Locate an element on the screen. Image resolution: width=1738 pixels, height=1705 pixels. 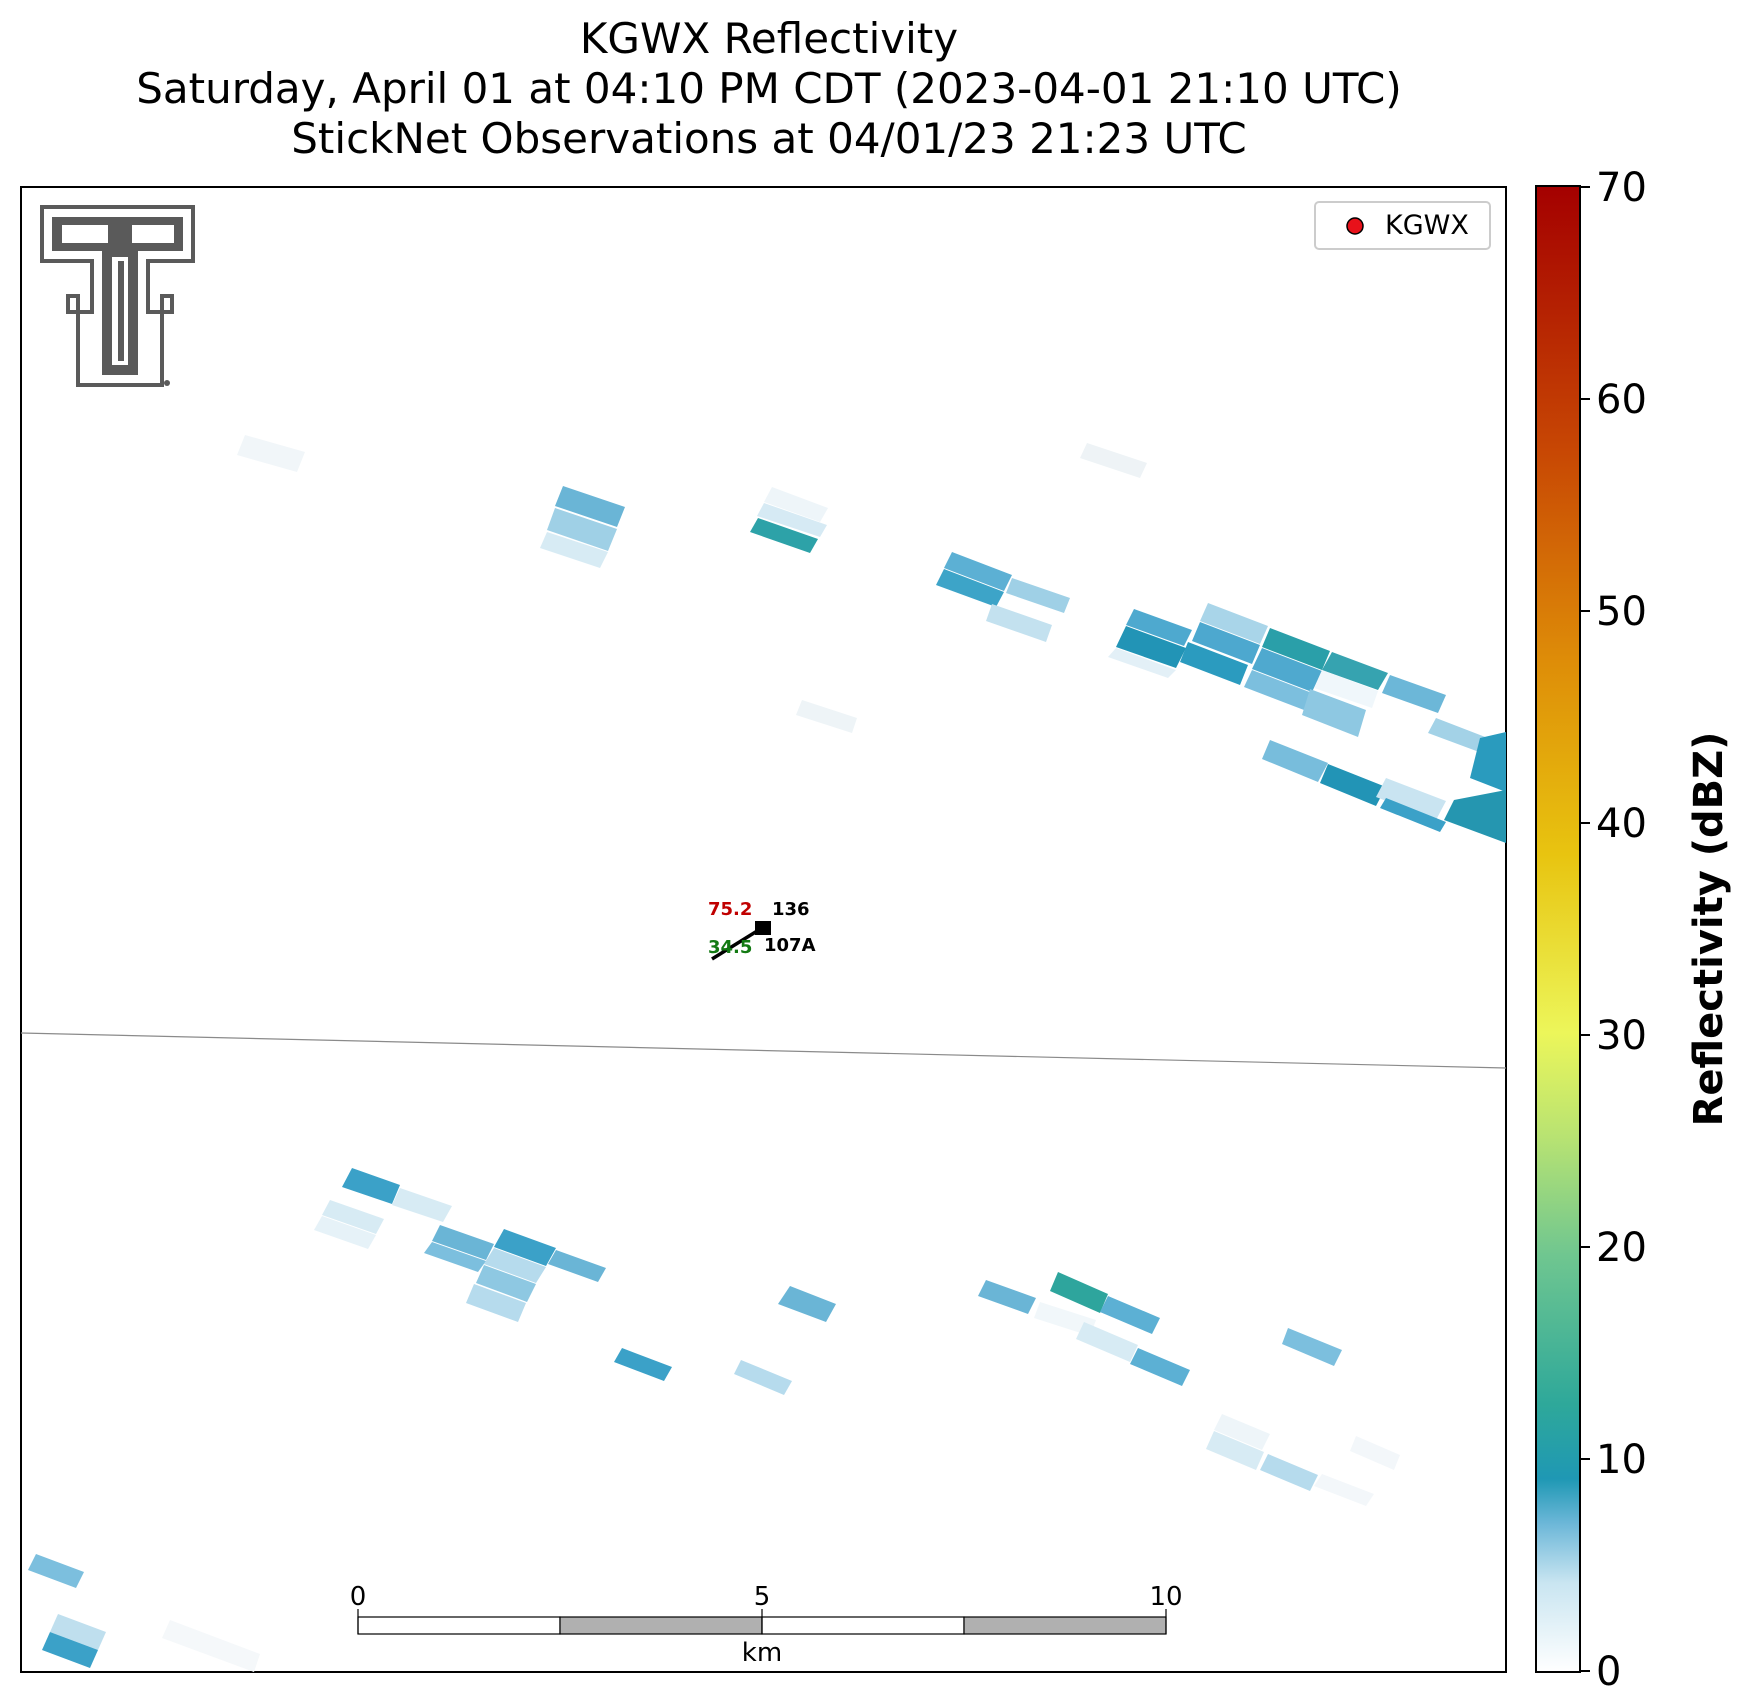
colorbar: 0 10 20 30 40 50 60 70 Reflectivity (dBZ) is located at coordinates (1633, 930).